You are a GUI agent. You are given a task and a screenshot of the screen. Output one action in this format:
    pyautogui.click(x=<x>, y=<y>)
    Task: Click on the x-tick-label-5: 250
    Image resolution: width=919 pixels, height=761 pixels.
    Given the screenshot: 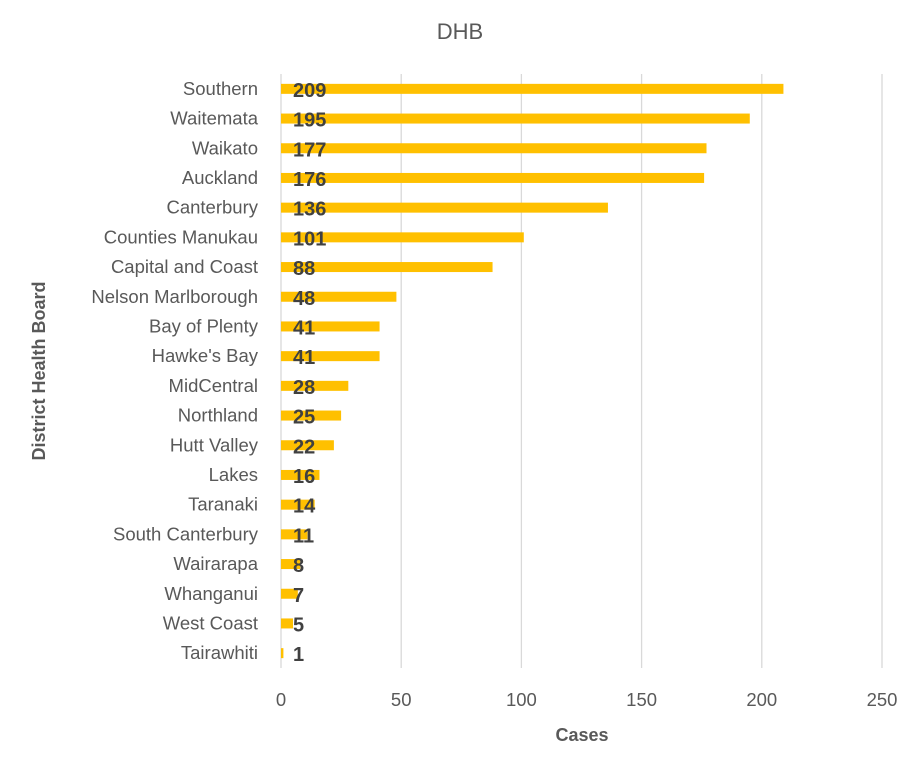 What is the action you would take?
    pyautogui.click(x=882, y=699)
    